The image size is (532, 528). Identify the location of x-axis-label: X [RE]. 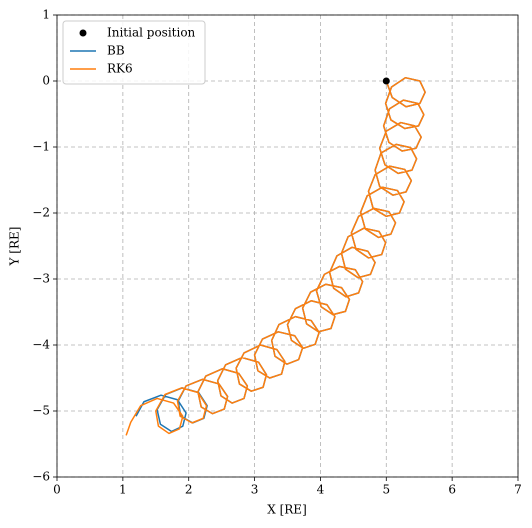
(287, 510).